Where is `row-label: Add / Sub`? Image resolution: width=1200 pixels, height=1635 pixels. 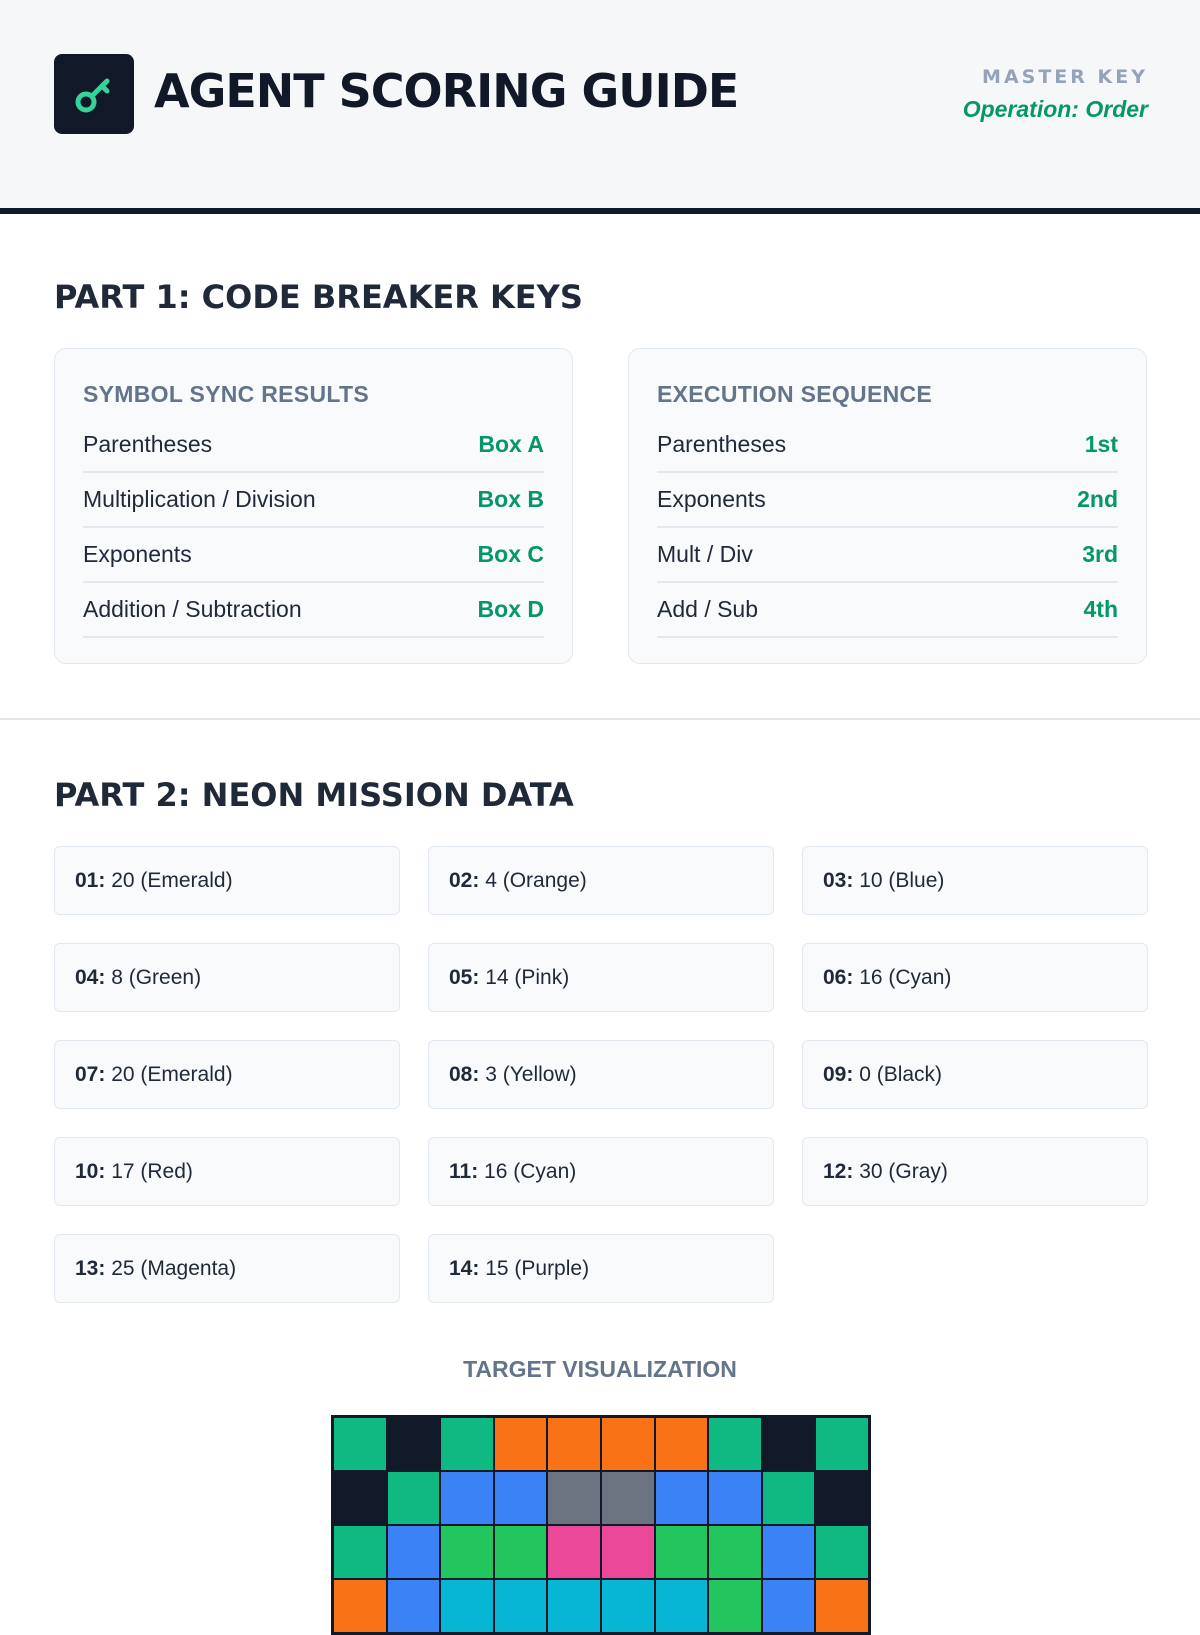 row-label: Add / Sub is located at coordinates (708, 609).